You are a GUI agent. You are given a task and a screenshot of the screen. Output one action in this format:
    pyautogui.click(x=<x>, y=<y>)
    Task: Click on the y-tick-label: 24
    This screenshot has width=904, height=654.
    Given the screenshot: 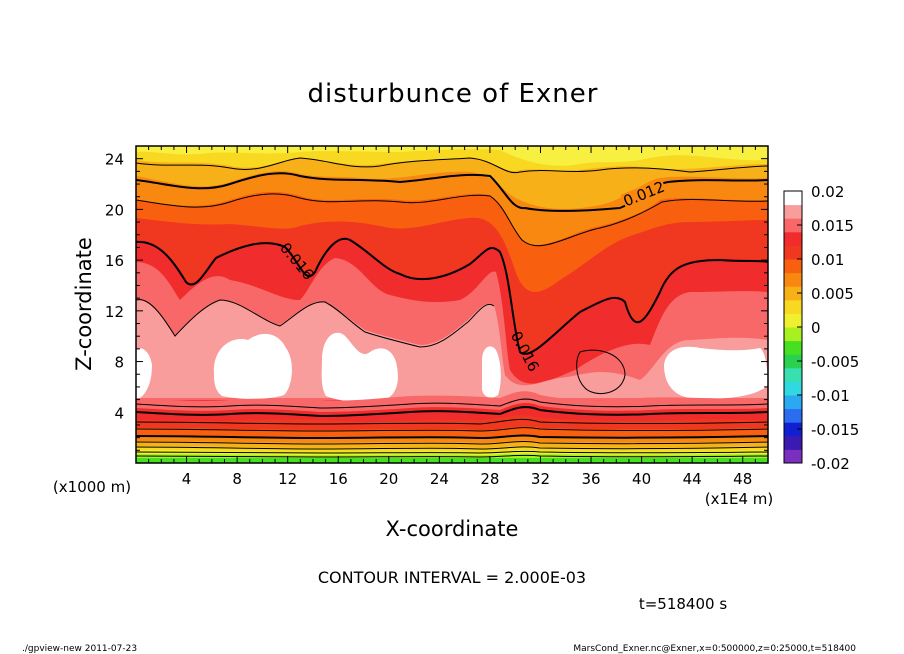 What is the action you would take?
    pyautogui.click(x=114, y=160)
    